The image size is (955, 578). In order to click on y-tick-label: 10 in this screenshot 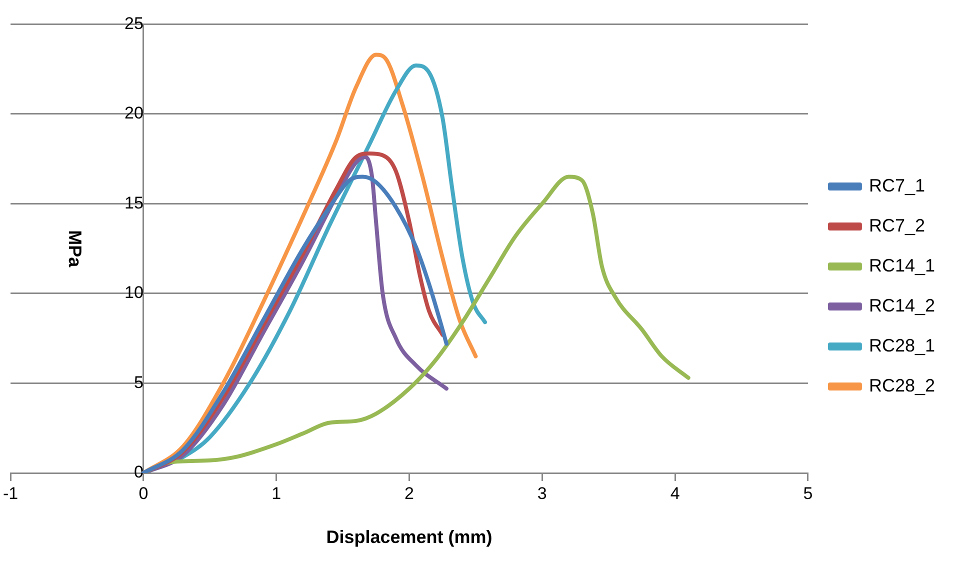, I will do `click(134, 292)`.